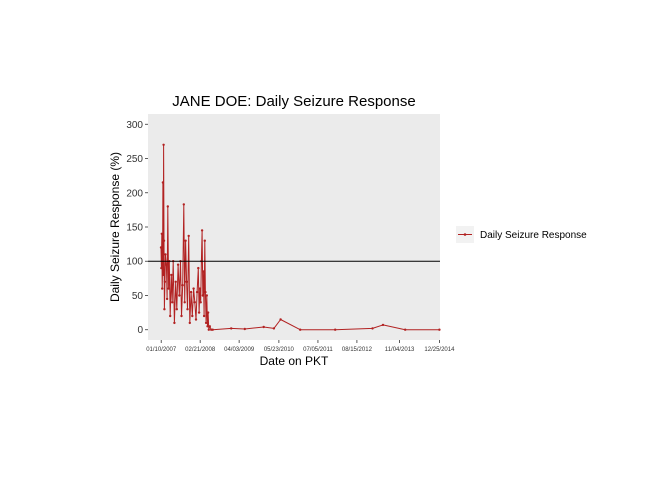 Image resolution: width=672 pixels, height=480 pixels. I want to click on chart-title: JANE DOE: Daily Seizure Response, so click(293, 101).